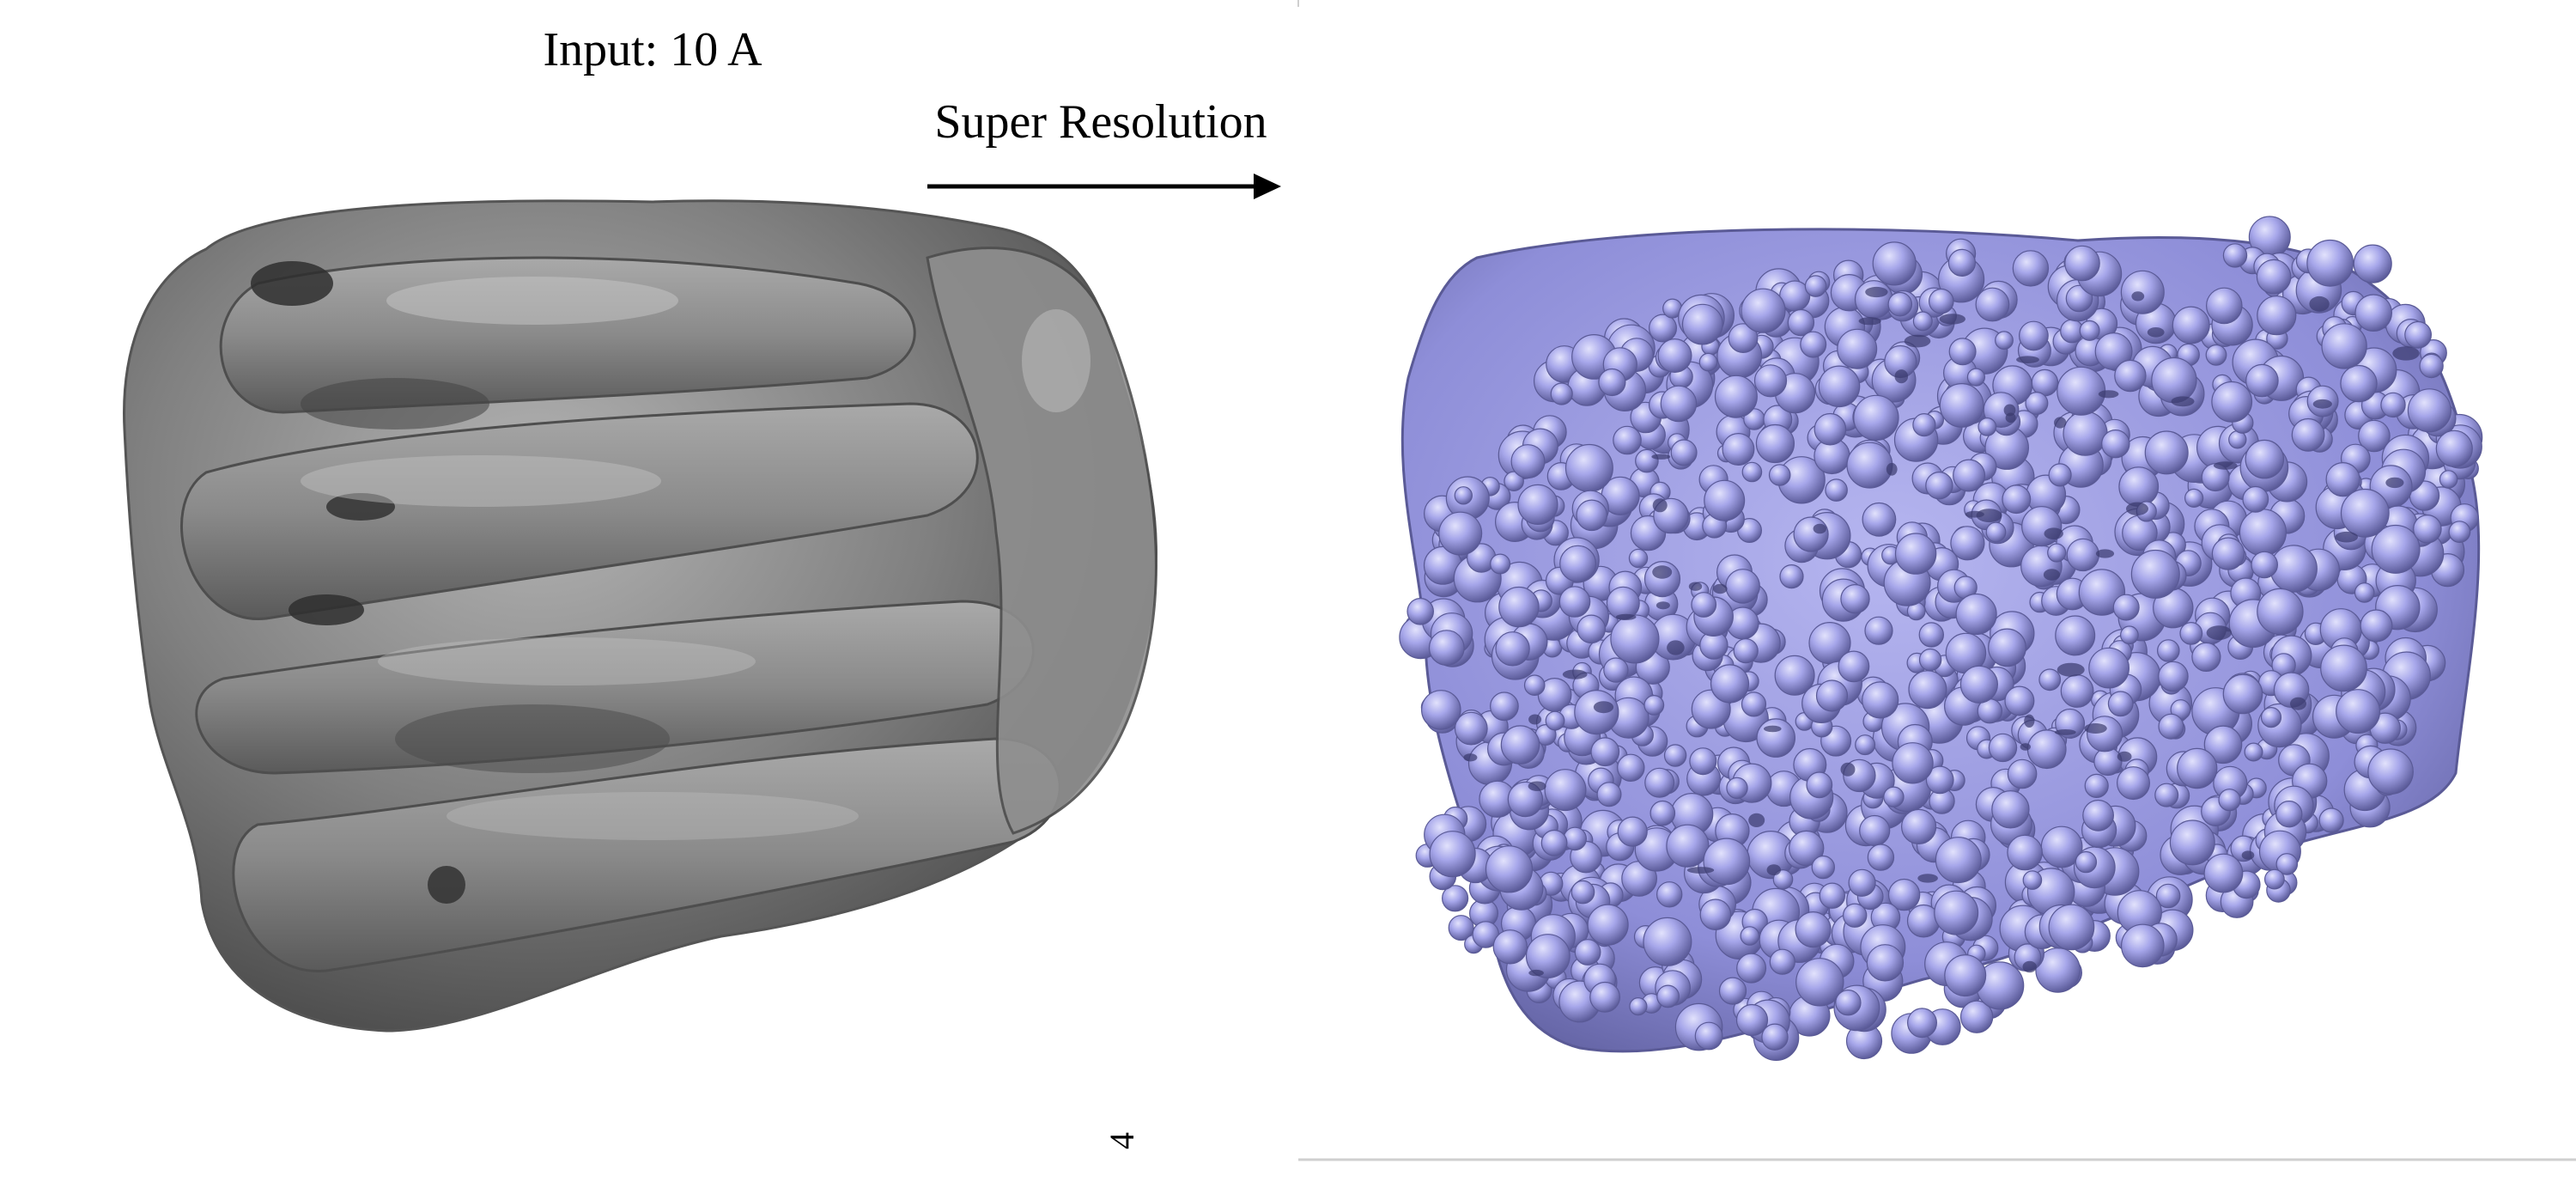 The width and height of the screenshot is (2576, 1188). Describe the element at coordinates (652, 49) in the screenshot. I see `input-resolution-label: Input: 10 A` at that location.